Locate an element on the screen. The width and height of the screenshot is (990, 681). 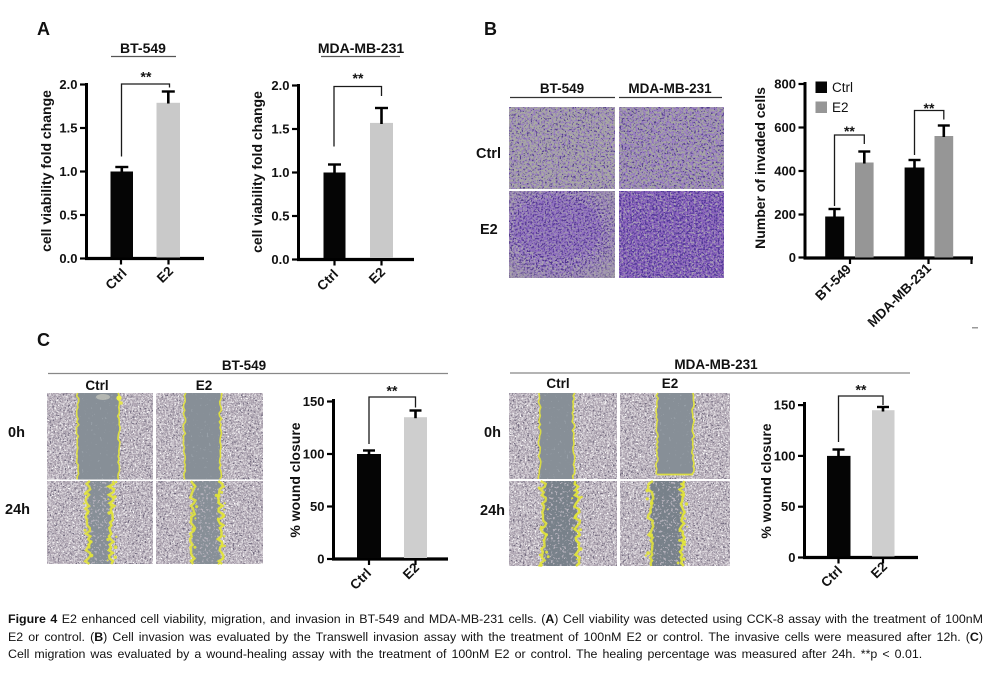
svg-text: B is located at coordinates (490, 29).